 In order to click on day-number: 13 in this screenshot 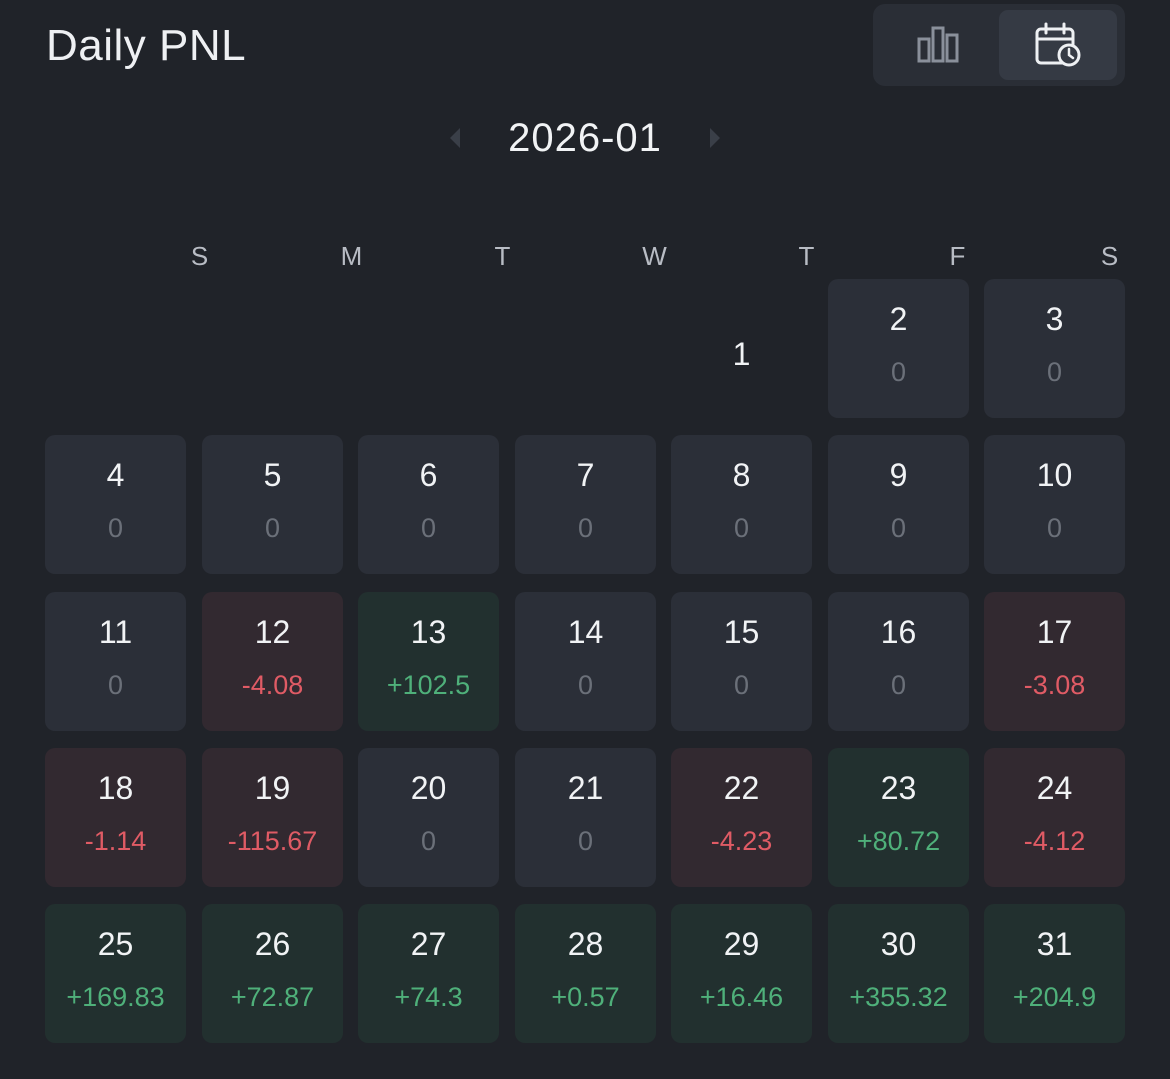, I will do `click(428, 632)`.